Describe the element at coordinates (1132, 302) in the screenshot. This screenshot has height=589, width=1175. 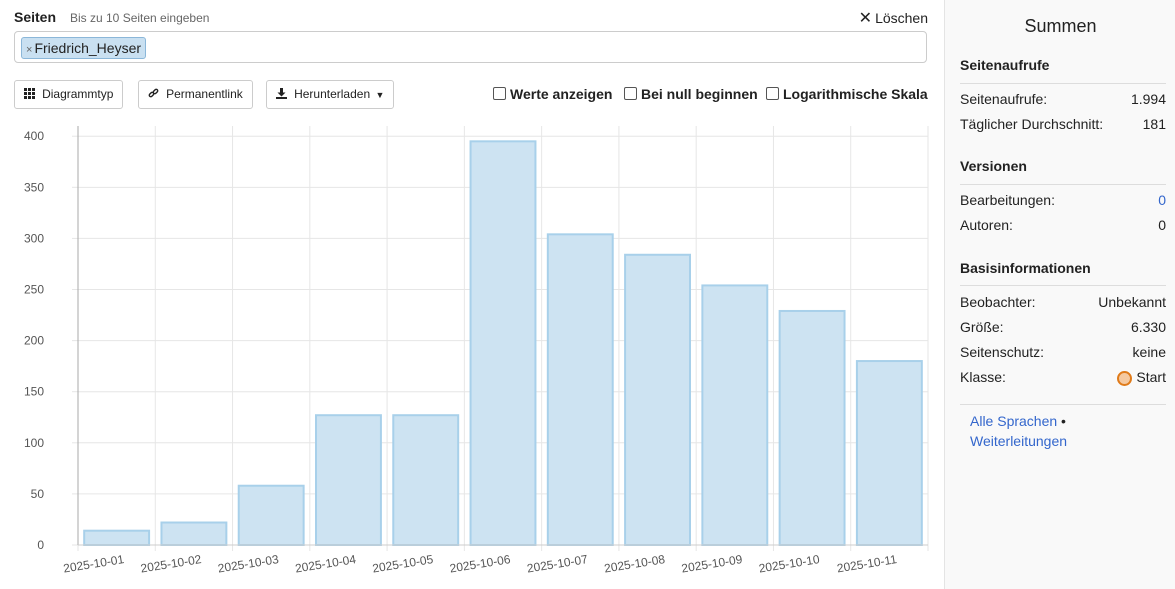
I see `row-value: Unbekannt` at that location.